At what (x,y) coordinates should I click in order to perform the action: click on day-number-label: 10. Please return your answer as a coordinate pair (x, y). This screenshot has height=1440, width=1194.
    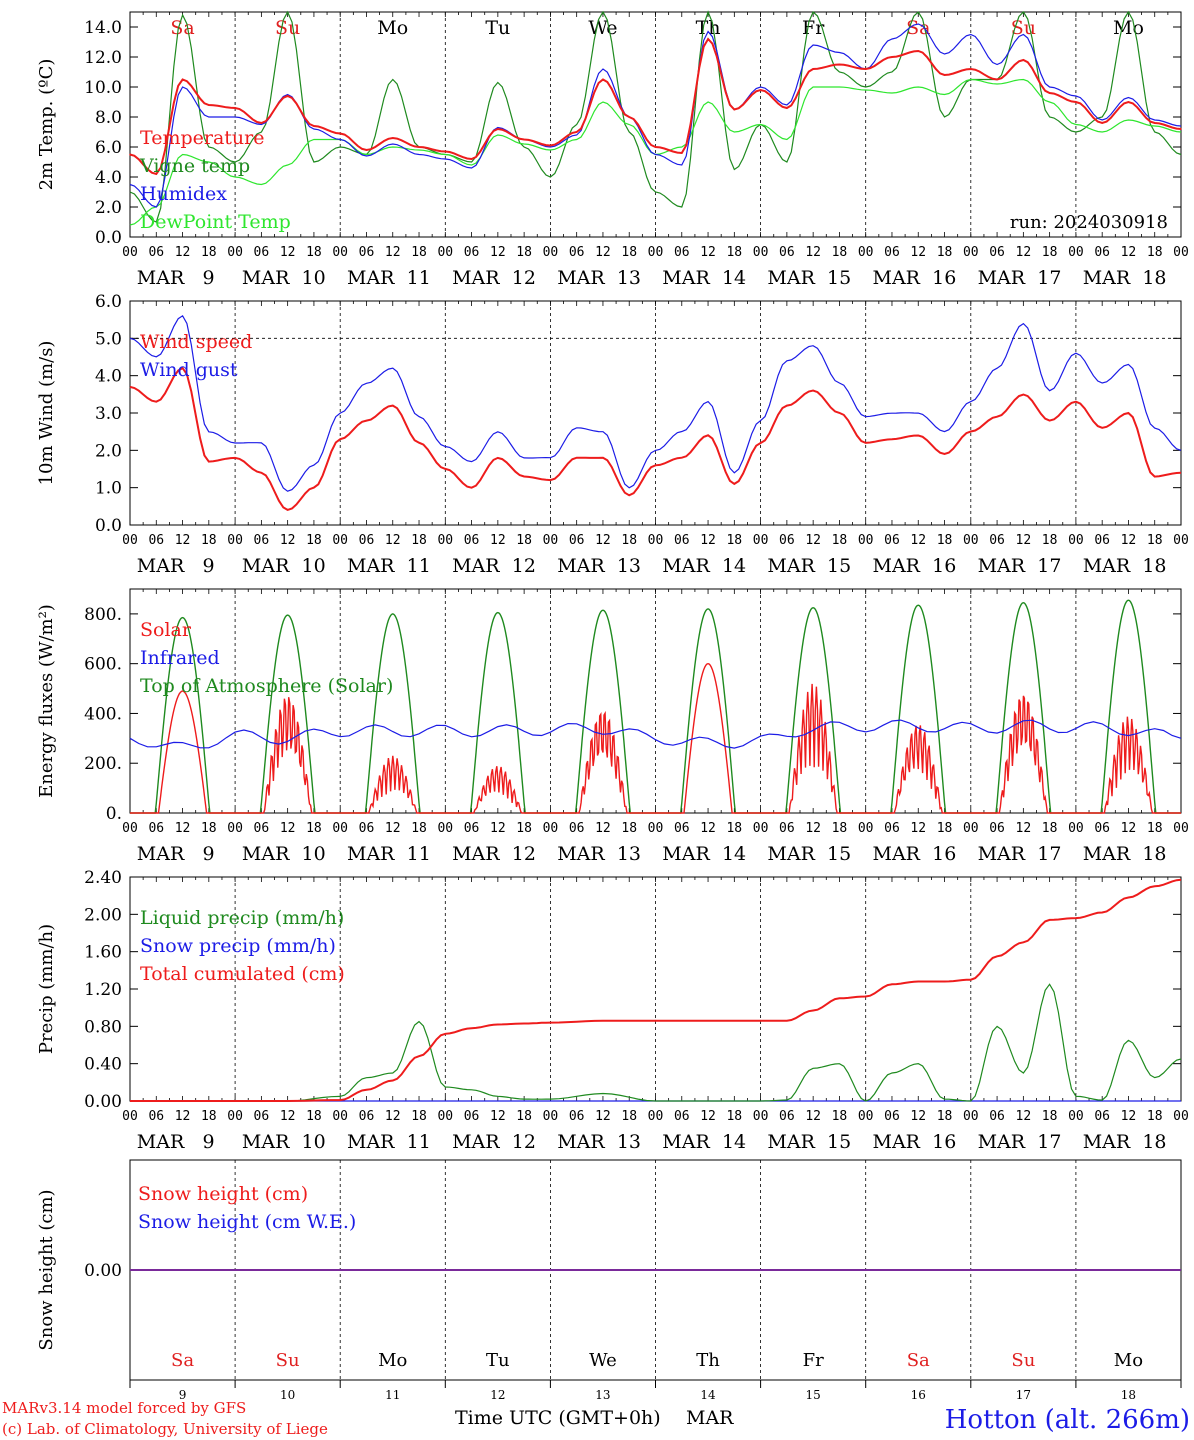
    Looking at the image, I should click on (314, 854).